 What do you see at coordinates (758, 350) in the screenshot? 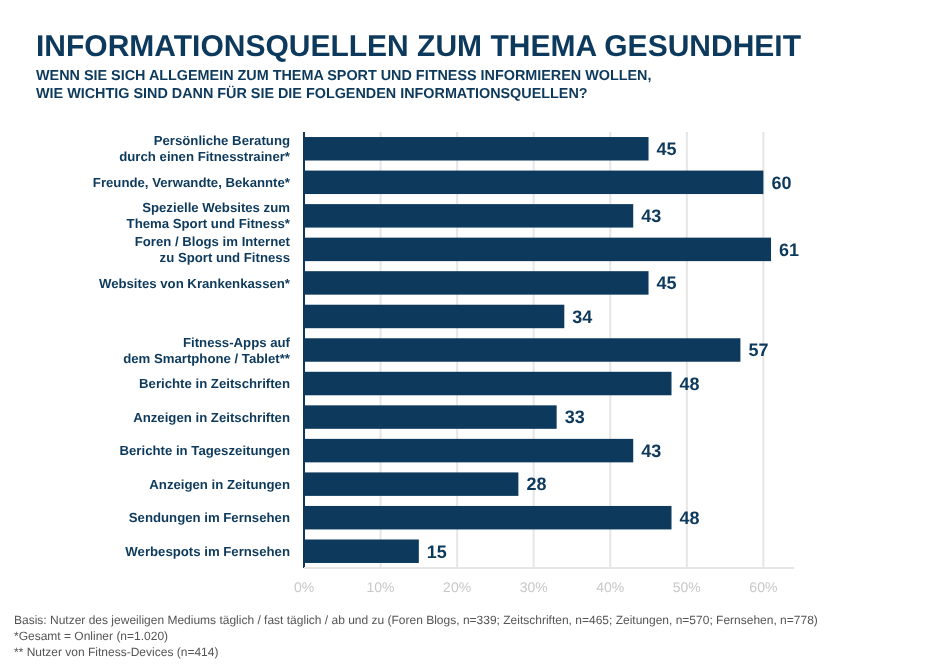
I see `data-label: 57` at bounding box center [758, 350].